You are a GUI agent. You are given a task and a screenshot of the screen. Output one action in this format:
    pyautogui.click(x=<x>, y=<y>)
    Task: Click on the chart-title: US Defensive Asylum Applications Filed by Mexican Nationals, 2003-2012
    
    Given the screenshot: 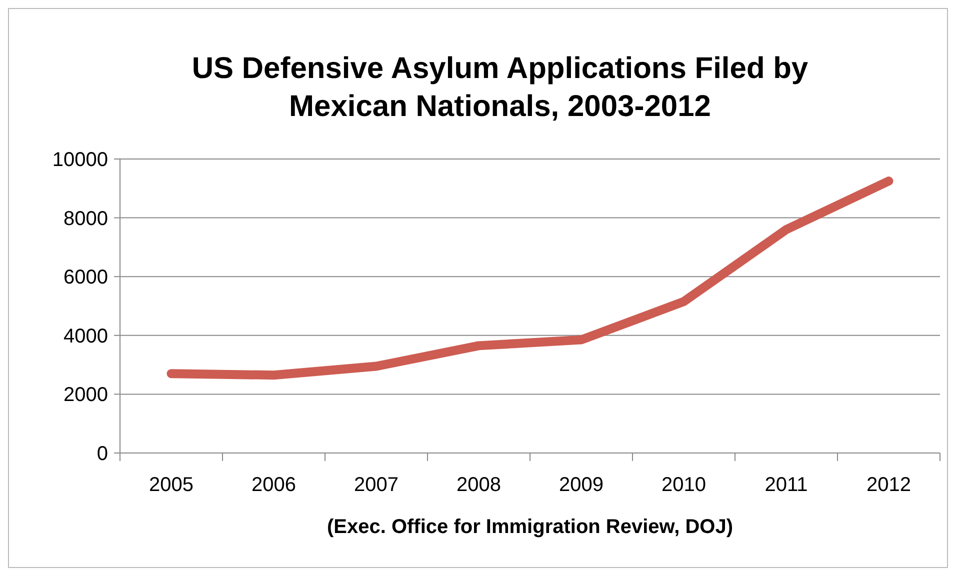 What is the action you would take?
    pyautogui.click(x=500, y=87)
    